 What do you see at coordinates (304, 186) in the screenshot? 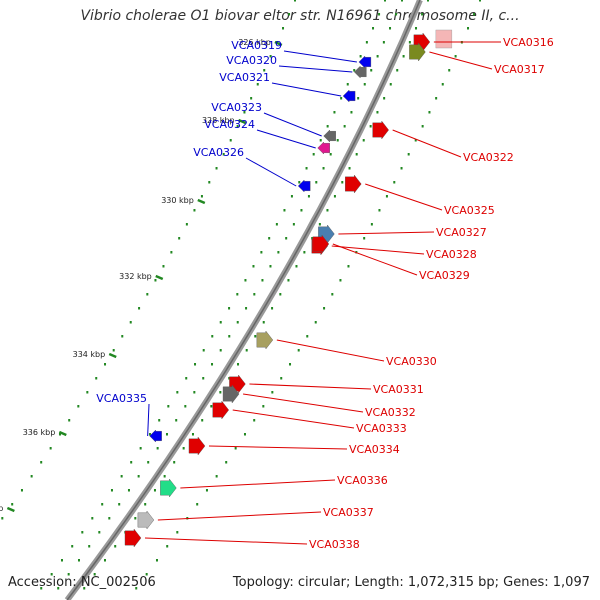
I see `gene-vca0326` at bounding box center [304, 186].